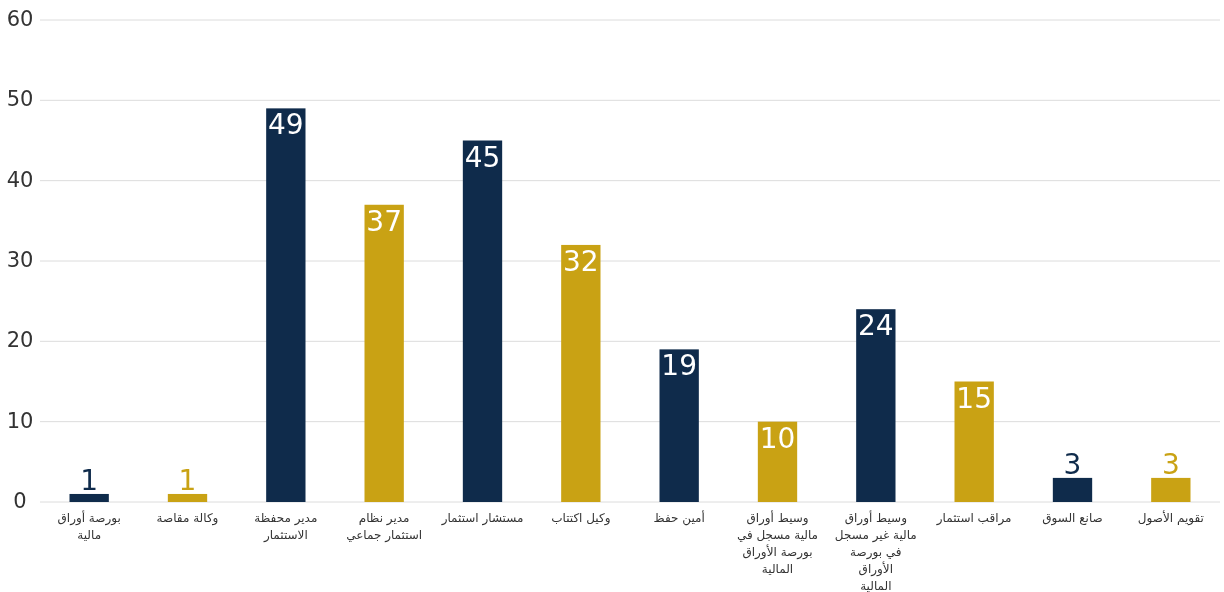  I want to click on data-label: 10, so click(777, 438).